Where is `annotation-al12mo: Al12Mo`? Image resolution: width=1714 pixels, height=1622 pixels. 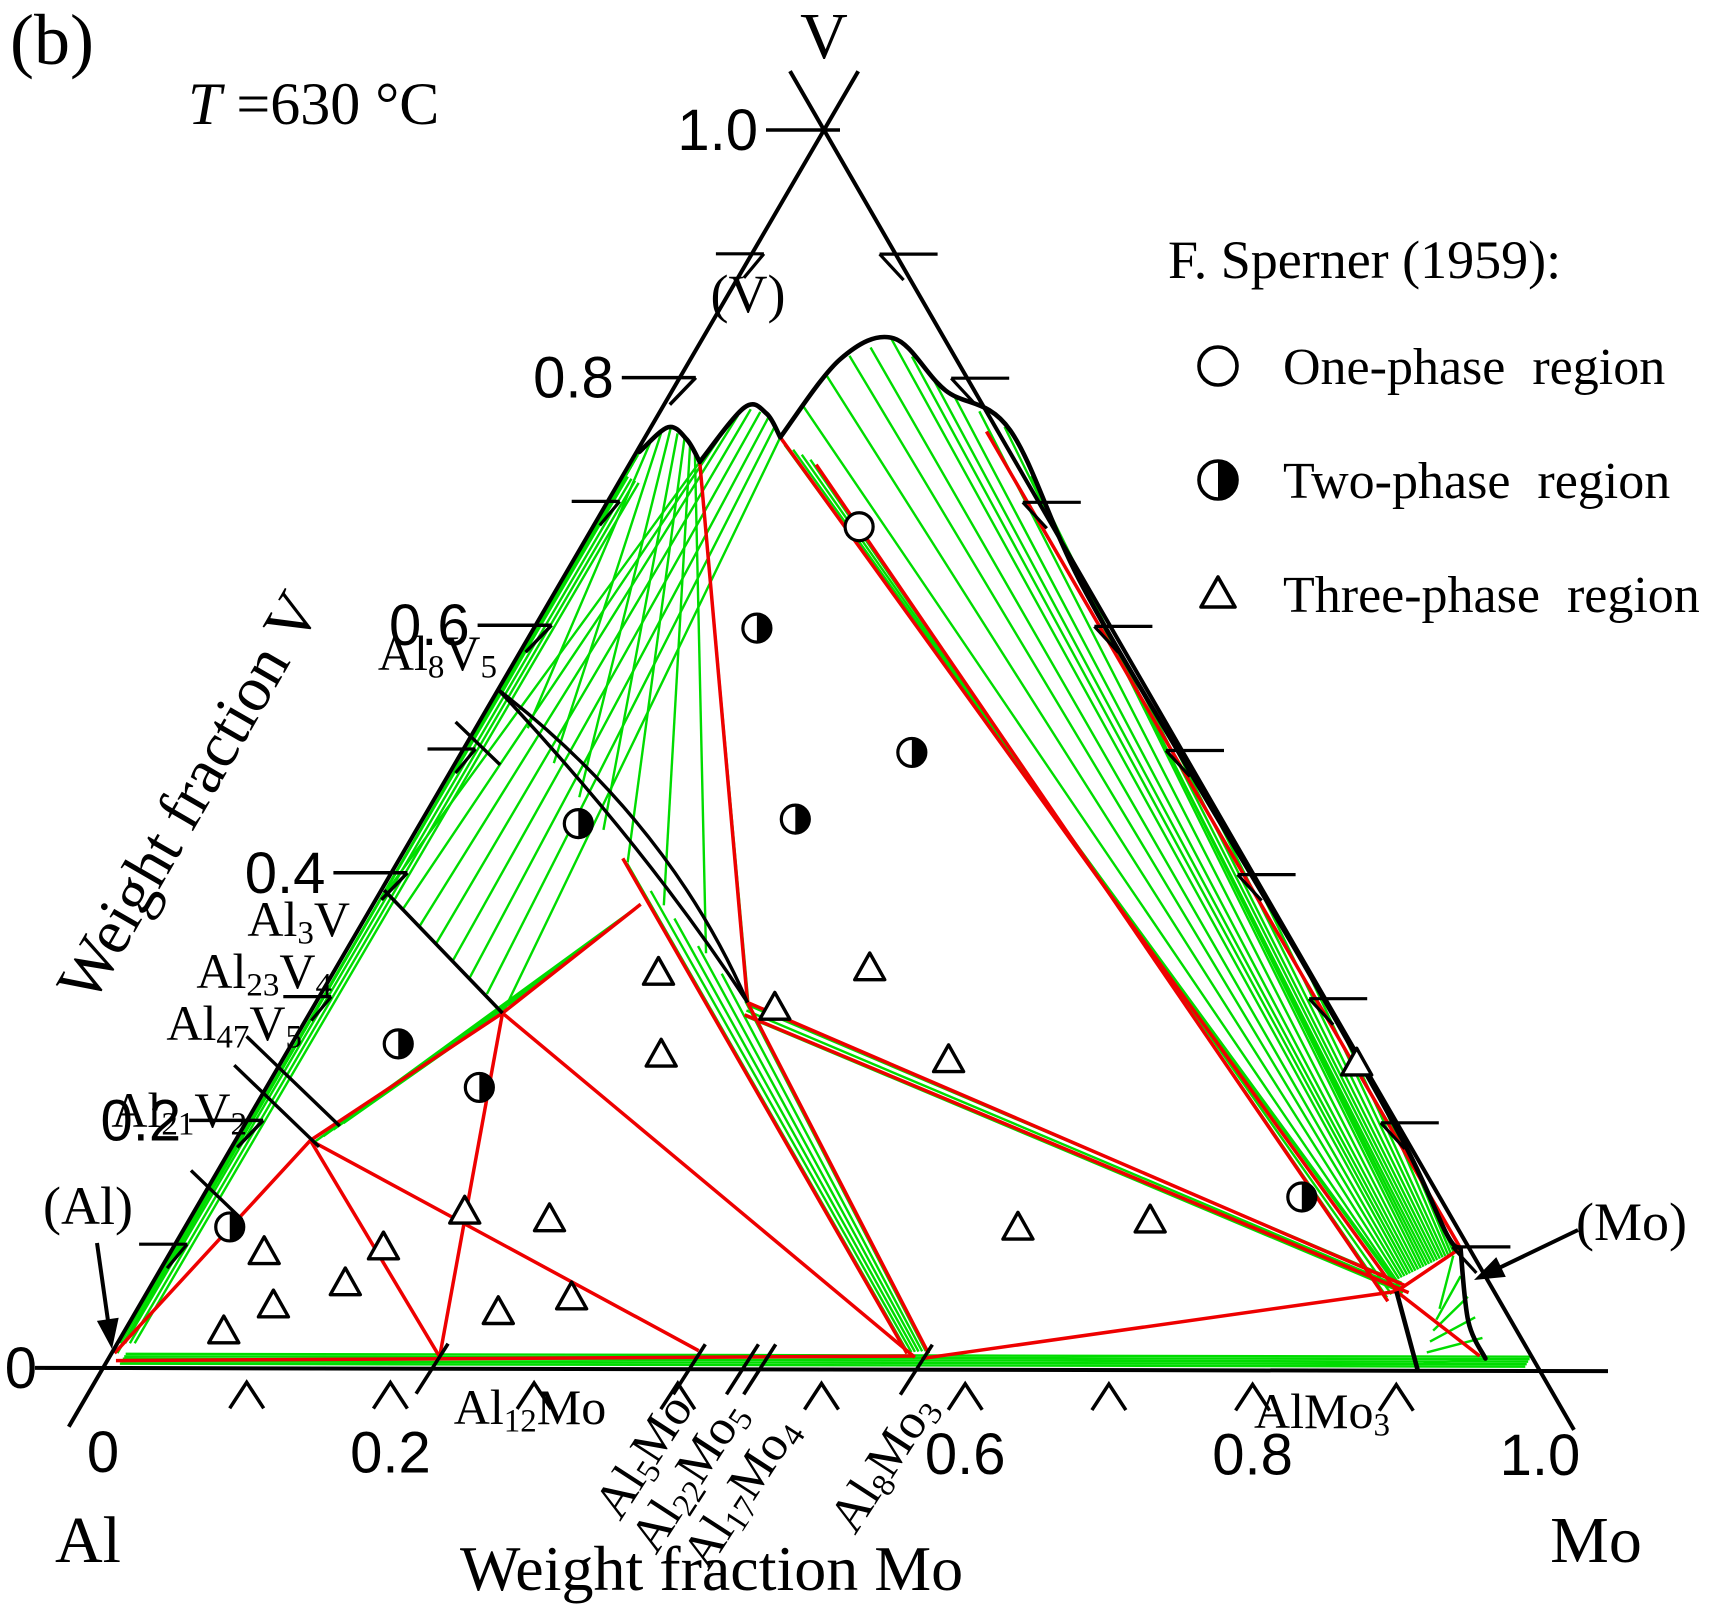 annotation-al12mo: Al12Mo is located at coordinates (530, 1409).